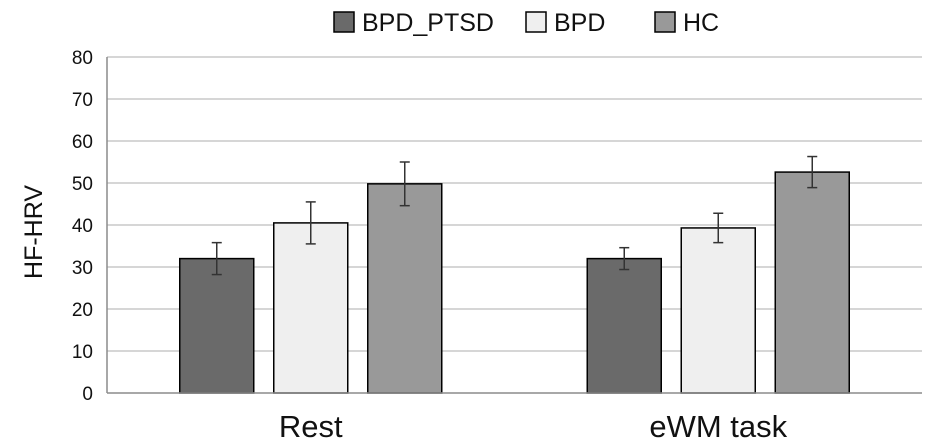  Describe the element at coordinates (82, 184) in the screenshot. I see `y-tick-label: 50` at that location.